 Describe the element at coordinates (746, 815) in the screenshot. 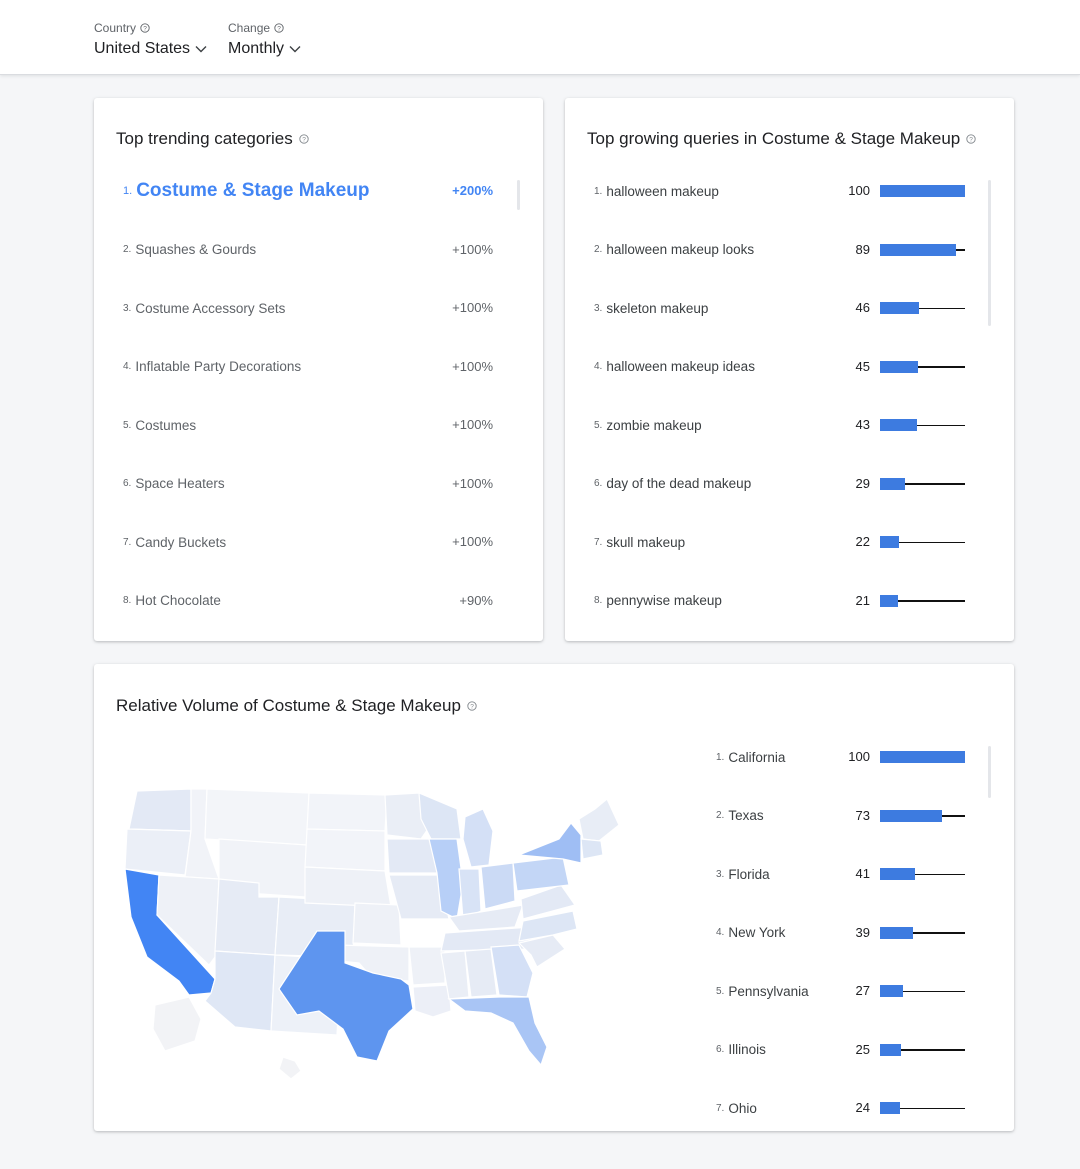

I see `state-name: Texas` at that location.